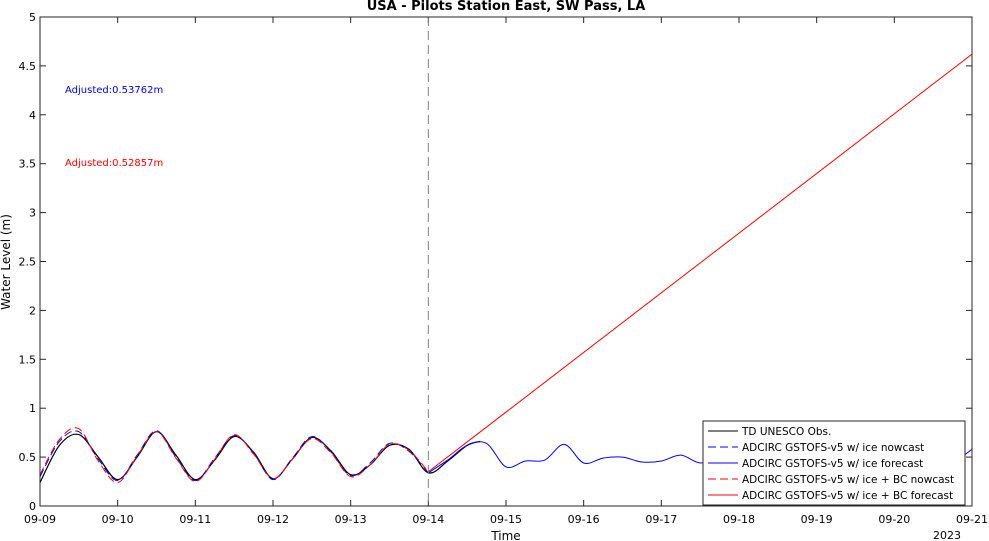  Describe the element at coordinates (505, 535) in the screenshot. I see `x-axis-label: Time` at that location.